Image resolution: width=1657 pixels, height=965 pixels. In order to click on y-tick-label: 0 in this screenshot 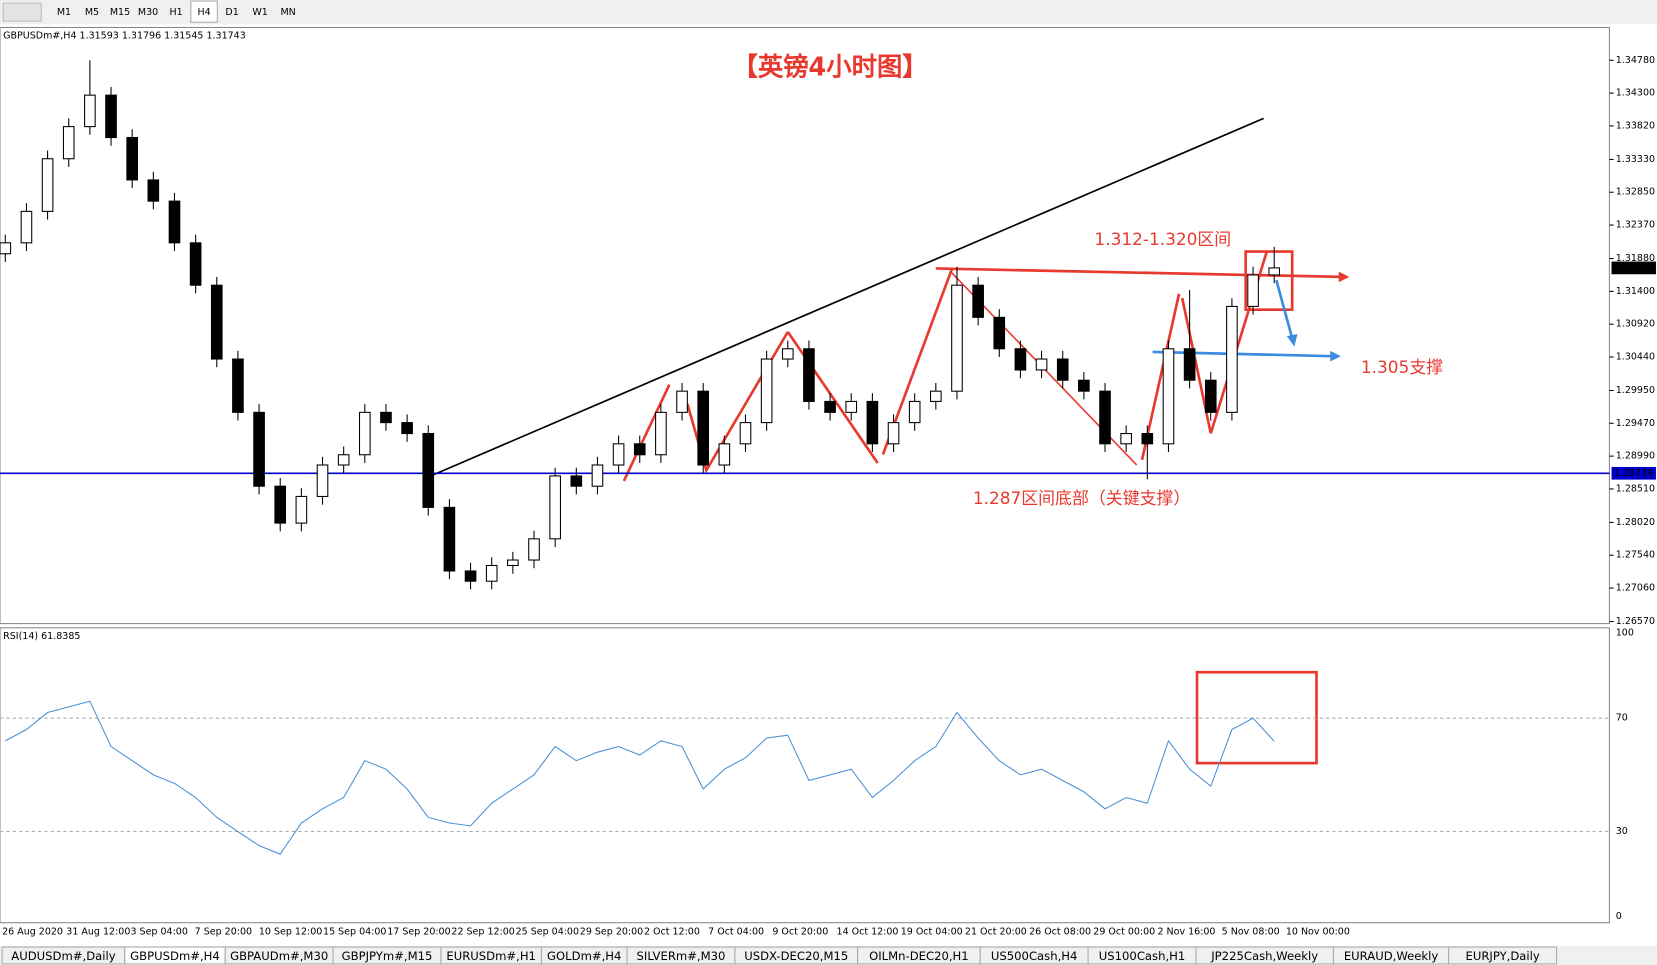, I will do `click(1619, 916)`.